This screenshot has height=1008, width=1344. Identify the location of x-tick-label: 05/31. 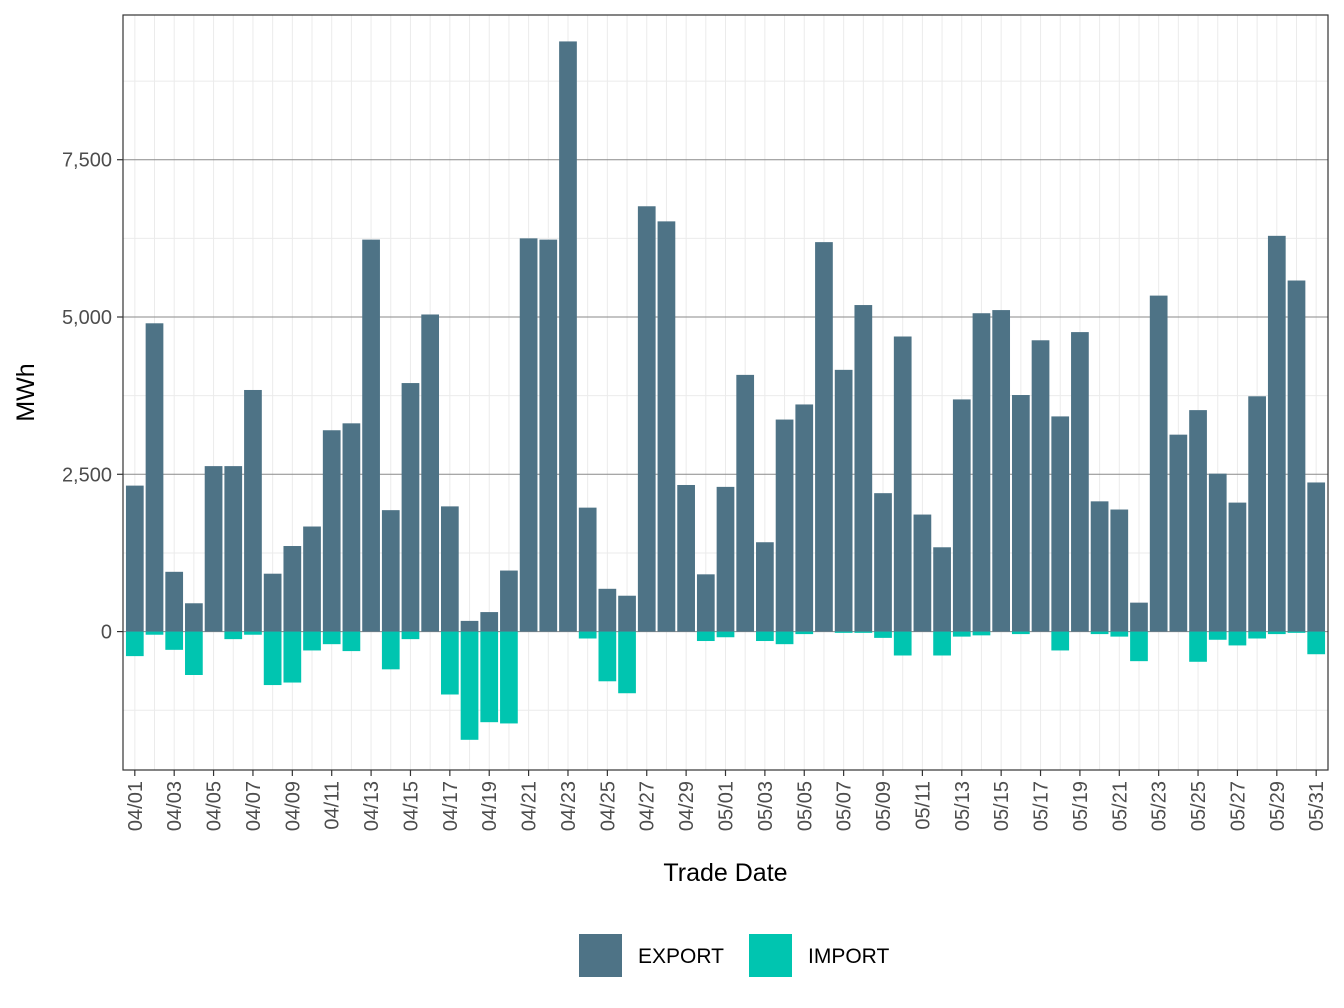
(1317, 806).